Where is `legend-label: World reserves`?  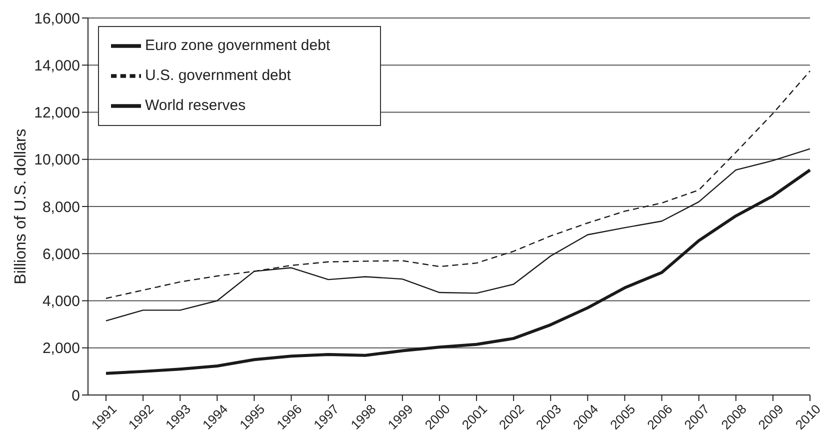
legend-label: World reserves is located at coordinates (195, 105).